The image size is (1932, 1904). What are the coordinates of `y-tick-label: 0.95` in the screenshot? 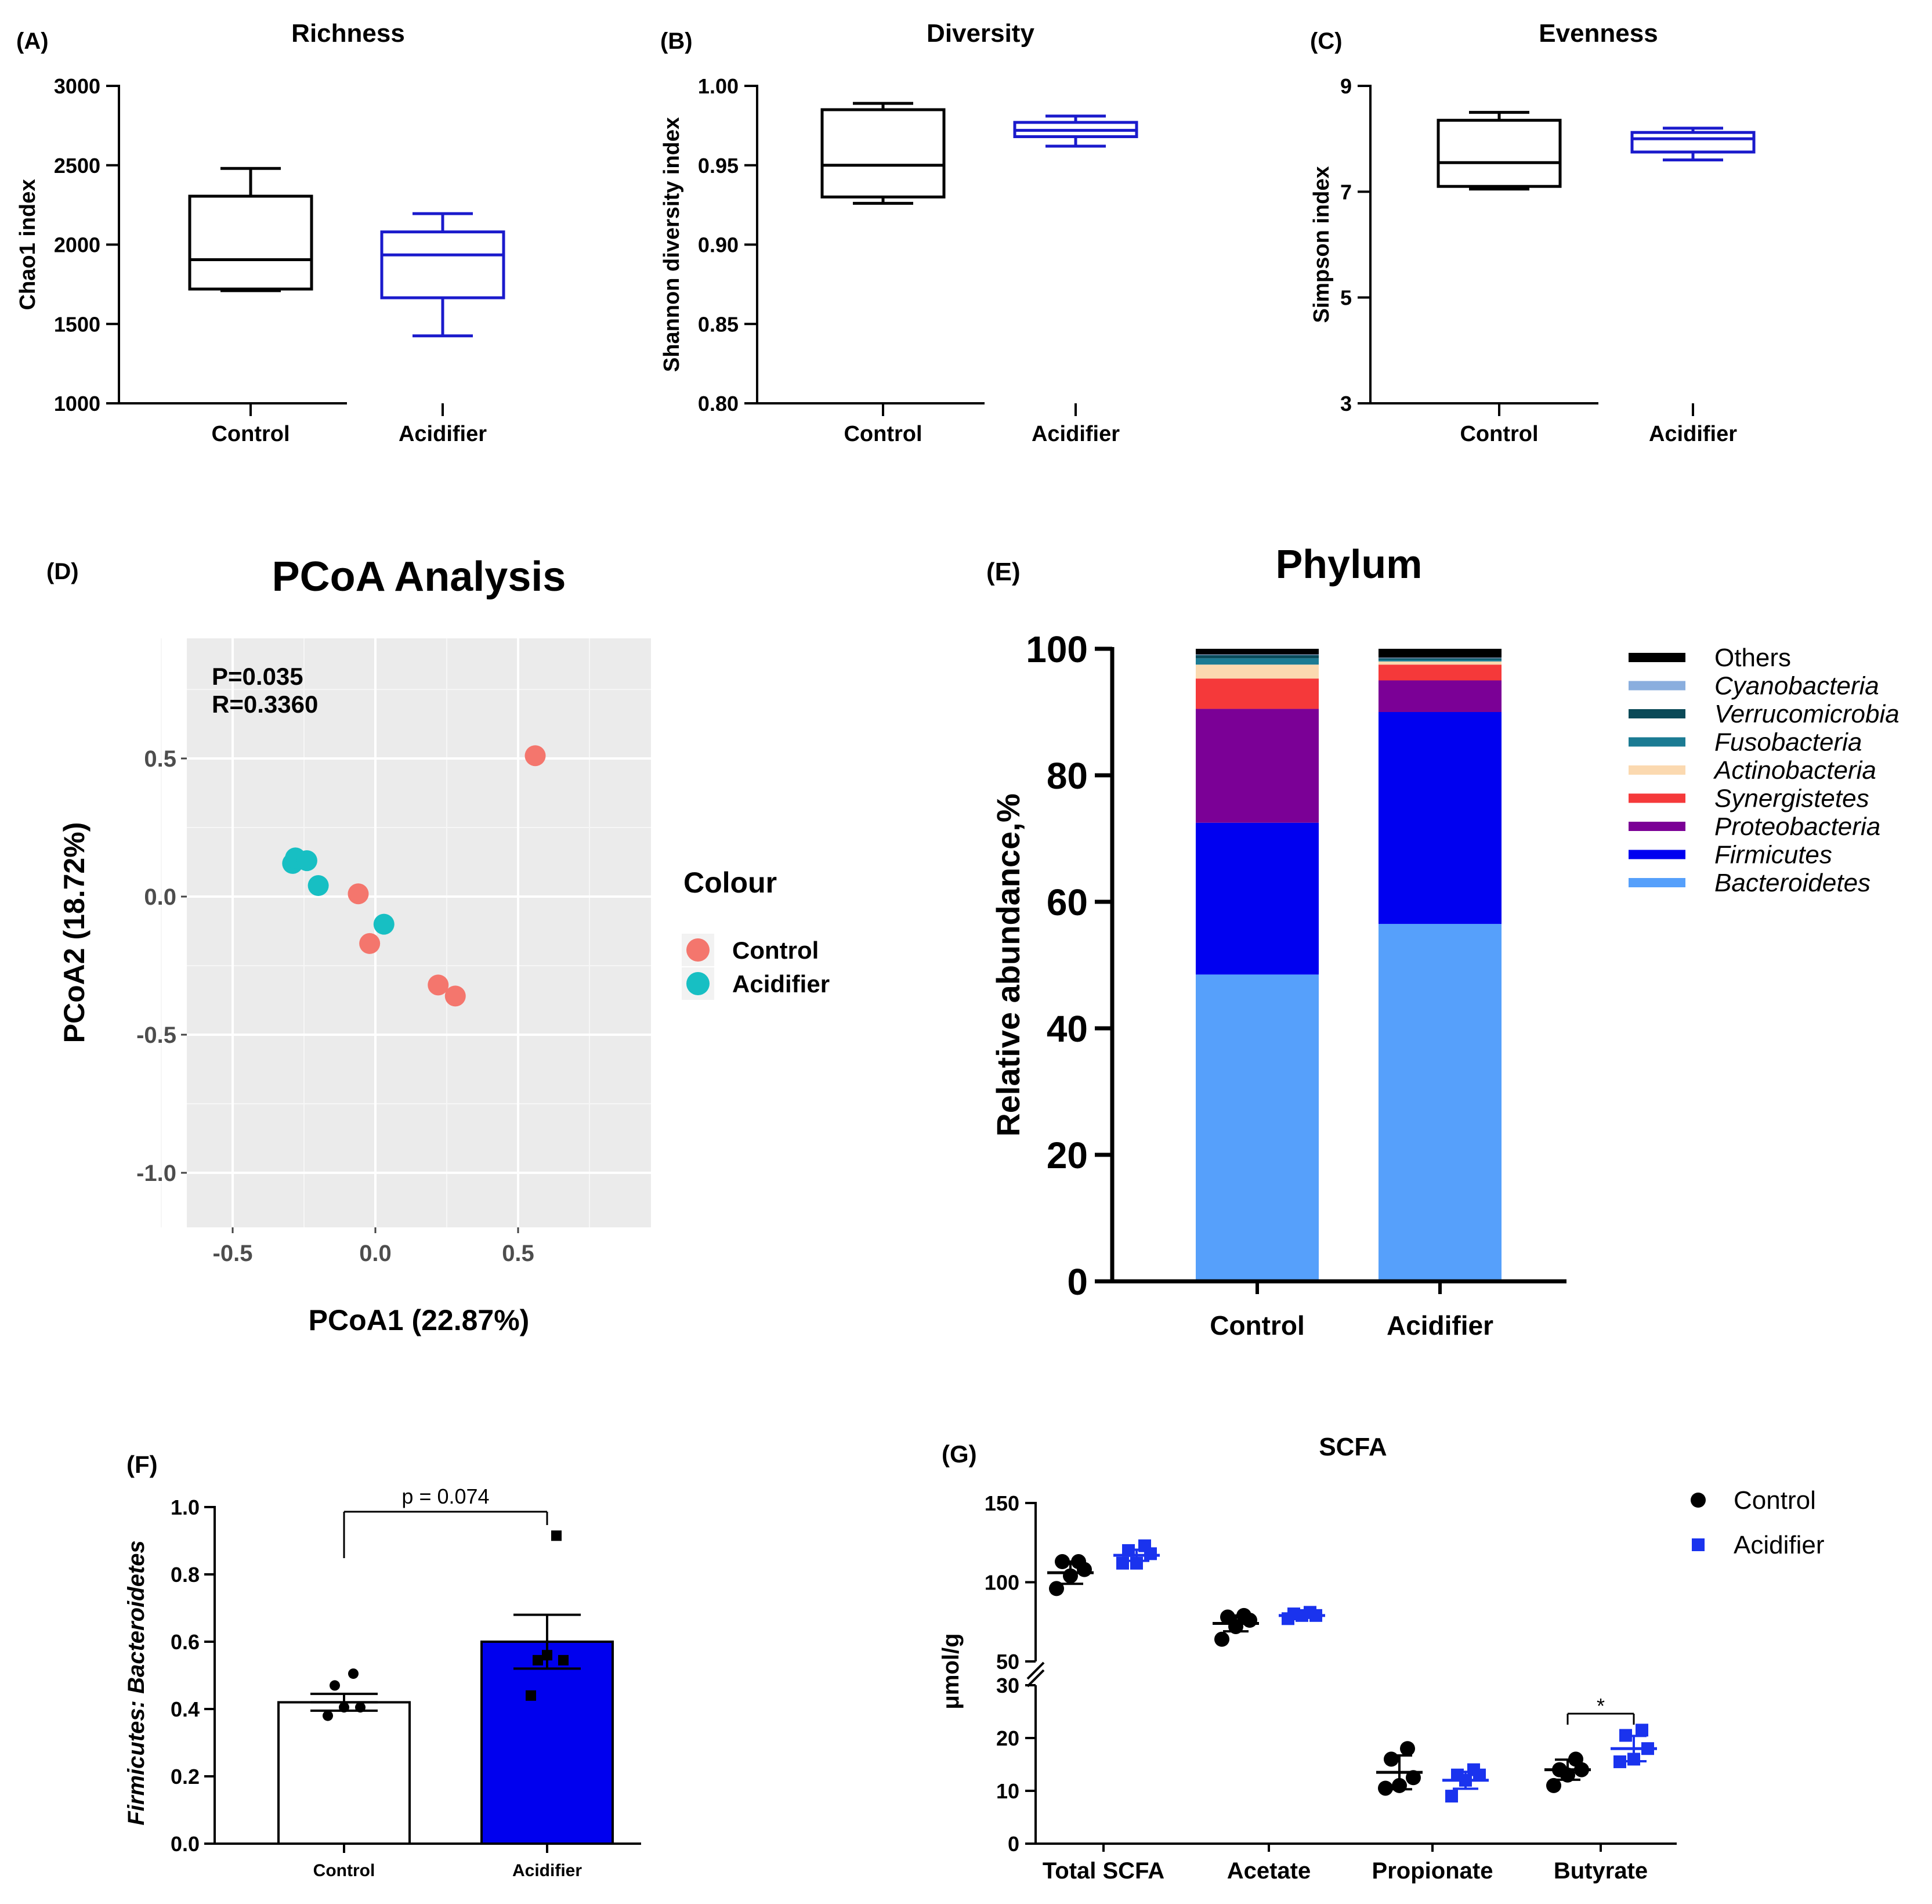 It's located at (718, 166).